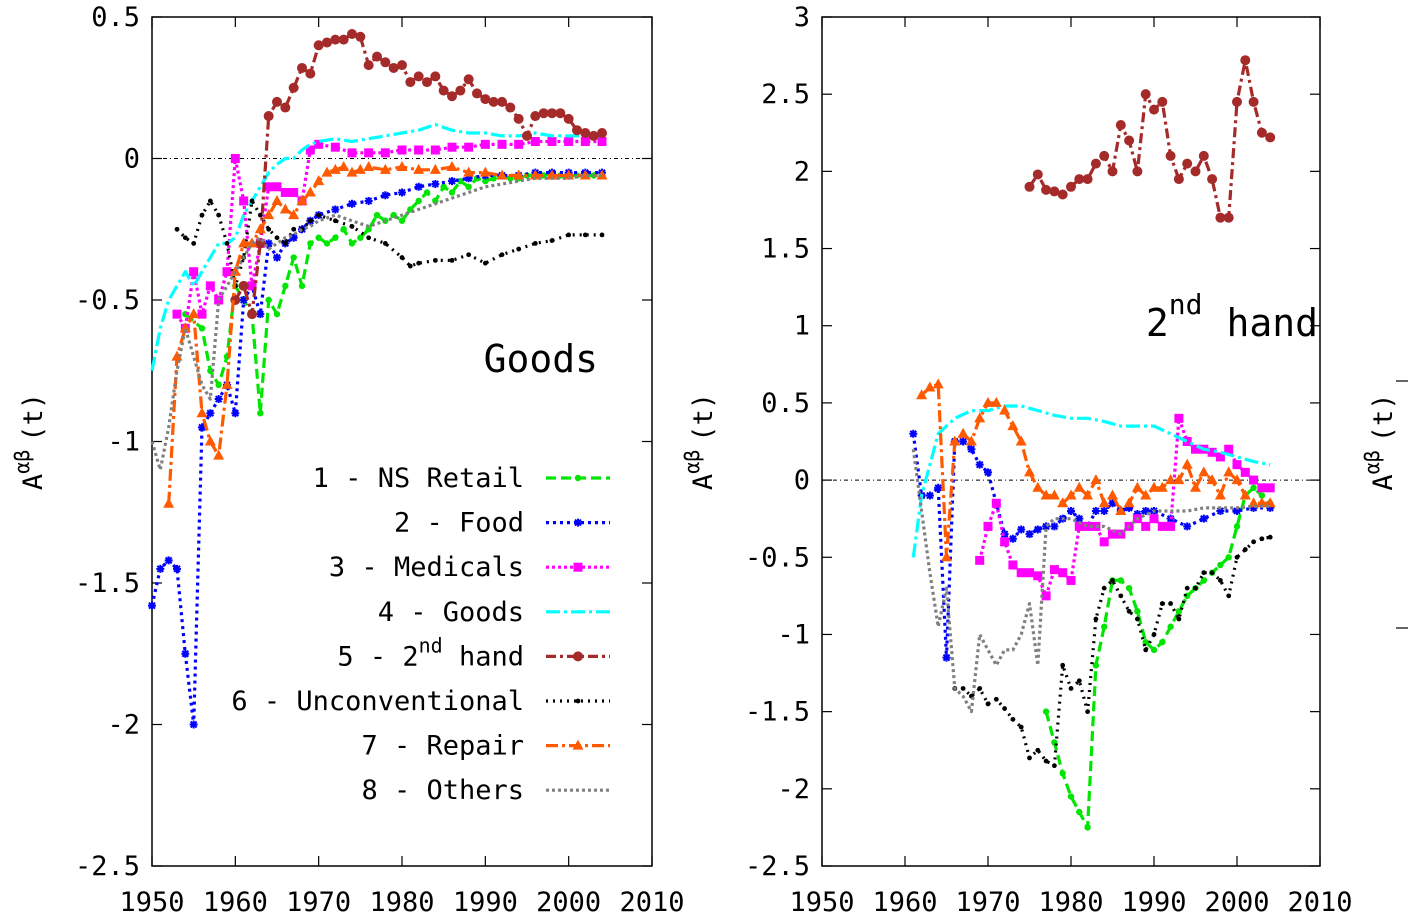 This screenshot has height=915, width=1413. I want to click on series-5-2nd-hand, so click(418, 174).